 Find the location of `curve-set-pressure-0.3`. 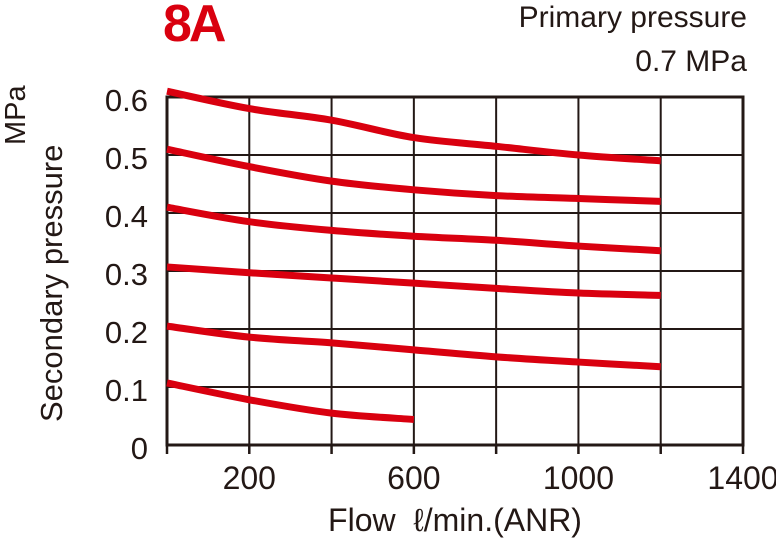

curve-set-pressure-0.3 is located at coordinates (413, 281).